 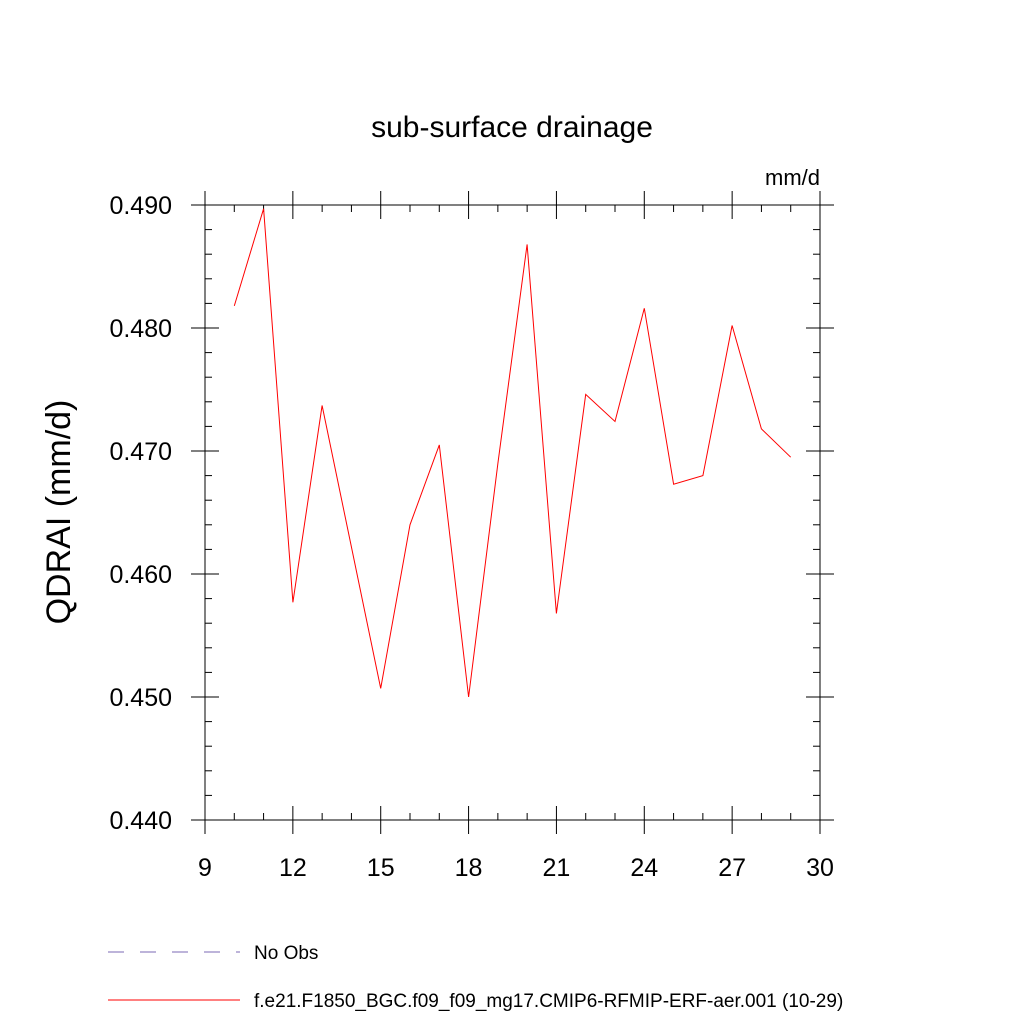 I want to click on units-label: mm/d, so click(x=792, y=177).